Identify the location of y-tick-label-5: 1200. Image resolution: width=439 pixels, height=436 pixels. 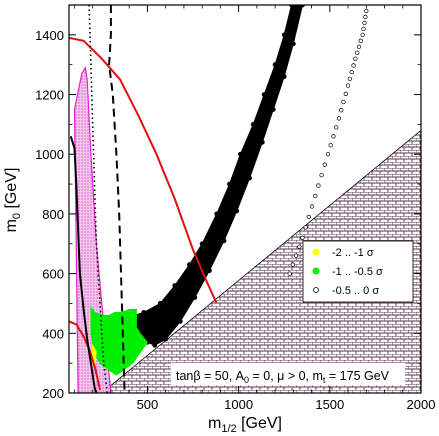
(49, 95).